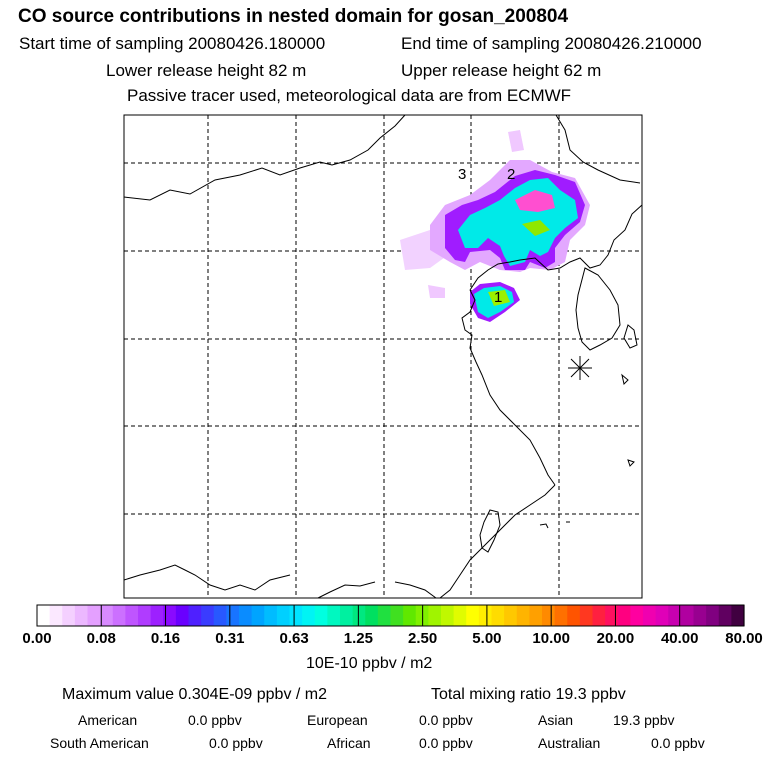 The height and width of the screenshot is (768, 768). What do you see at coordinates (37, 638) in the screenshot?
I see `colorbar-tick-label: 0.00` at bounding box center [37, 638].